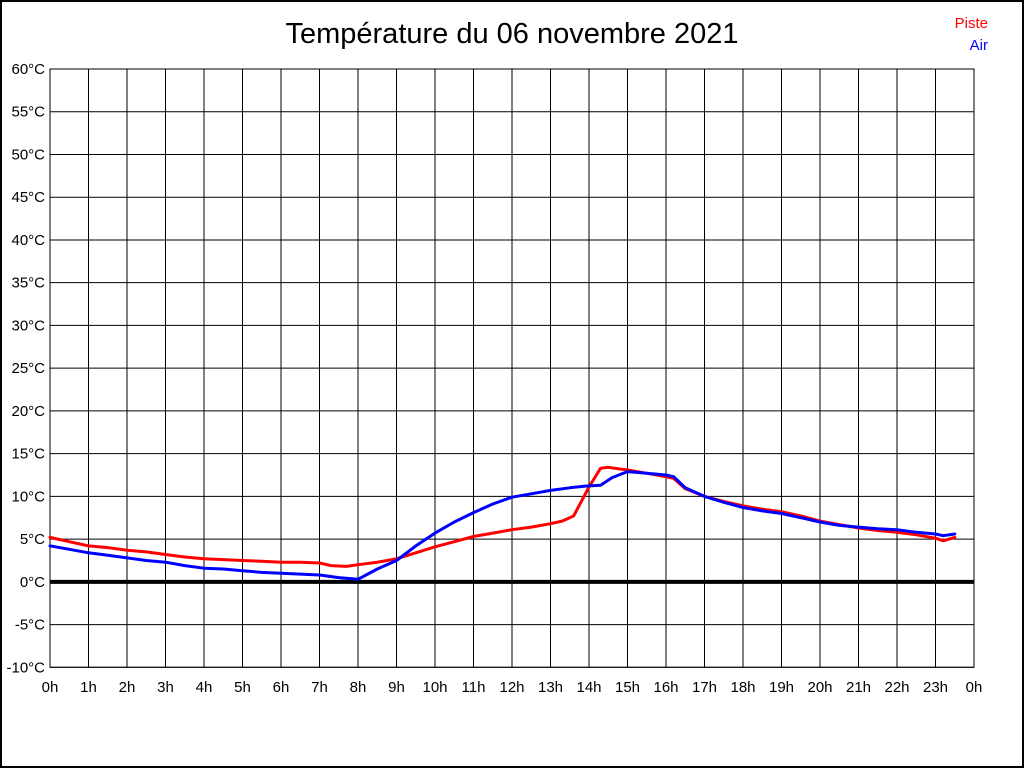  What do you see at coordinates (25, 667) in the screenshot?
I see `svg-text: -10°C` at bounding box center [25, 667].